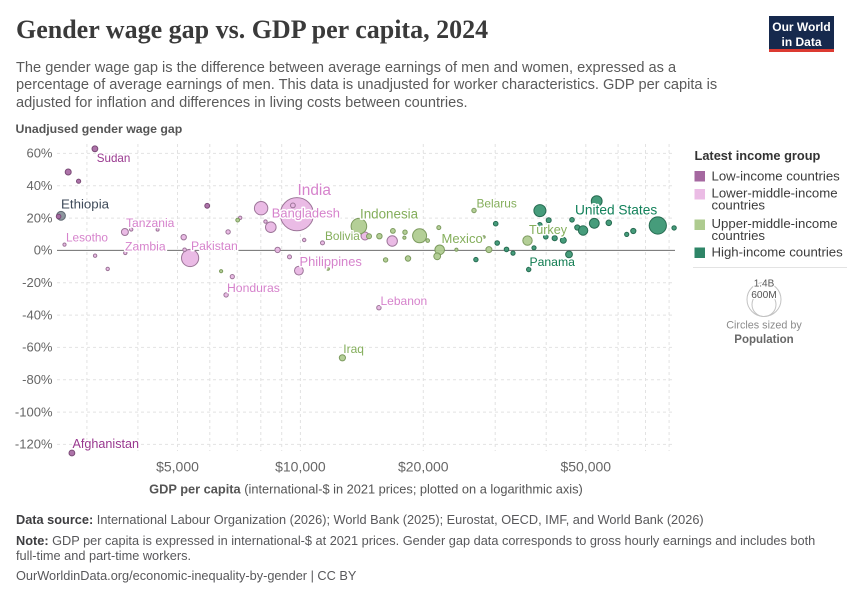 Image resolution: width=850 pixels, height=600 pixels. I want to click on svg-text: Bangladesh, so click(306, 213).